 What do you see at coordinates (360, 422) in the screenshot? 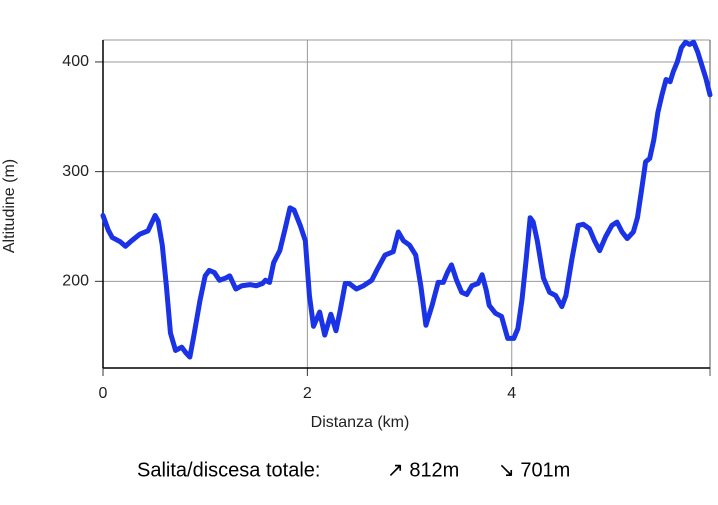
I see `x-axis-label: Distanza (km)` at bounding box center [360, 422].